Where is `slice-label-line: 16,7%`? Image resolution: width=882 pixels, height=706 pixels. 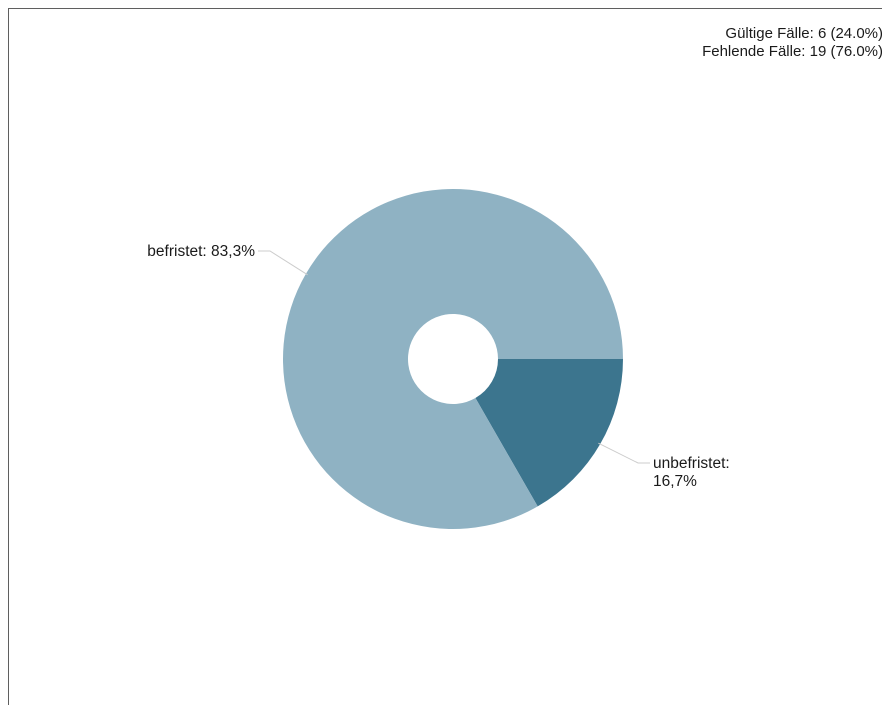 slice-label-line: 16,7% is located at coordinates (675, 481).